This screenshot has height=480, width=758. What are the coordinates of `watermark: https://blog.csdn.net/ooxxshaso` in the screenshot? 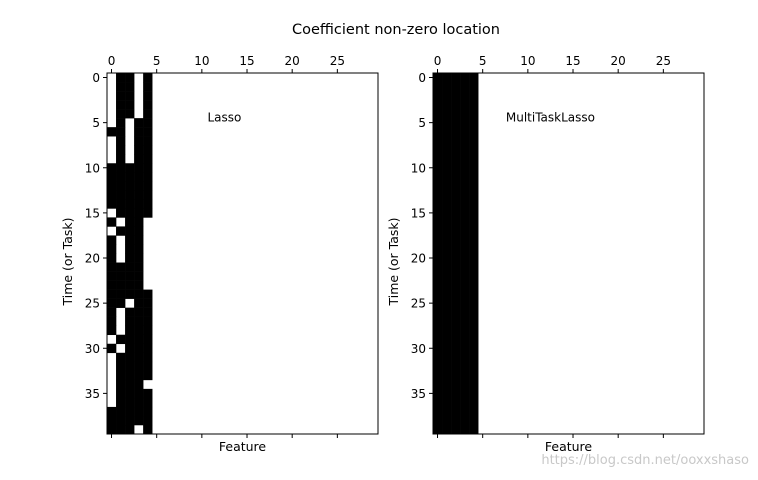 It's located at (645, 460).